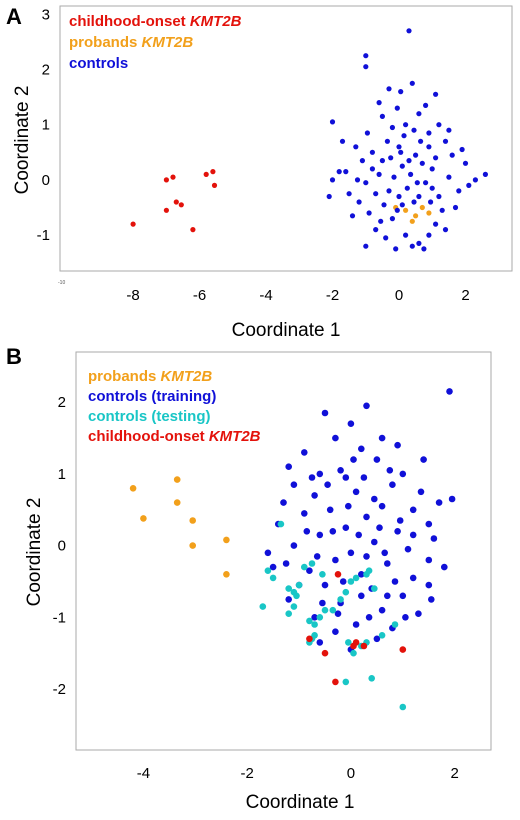 This screenshot has width=520, height=820. I want to click on panel-a-legend-controls: controls, so click(98, 63).